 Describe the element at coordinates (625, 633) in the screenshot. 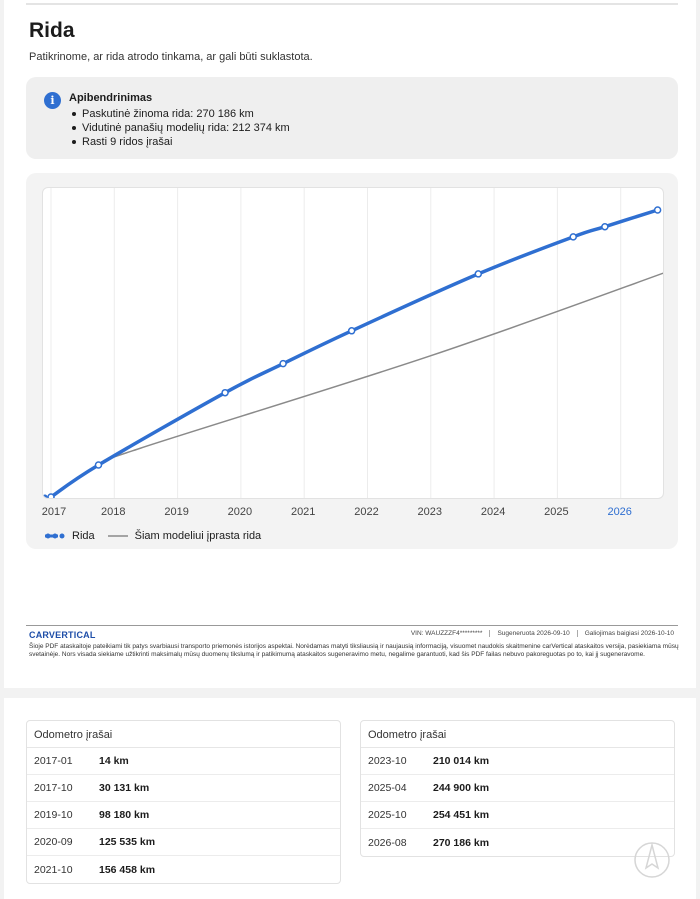

I see `valid-until-date: Galiojimas baigiasi 2026-10-10` at that location.